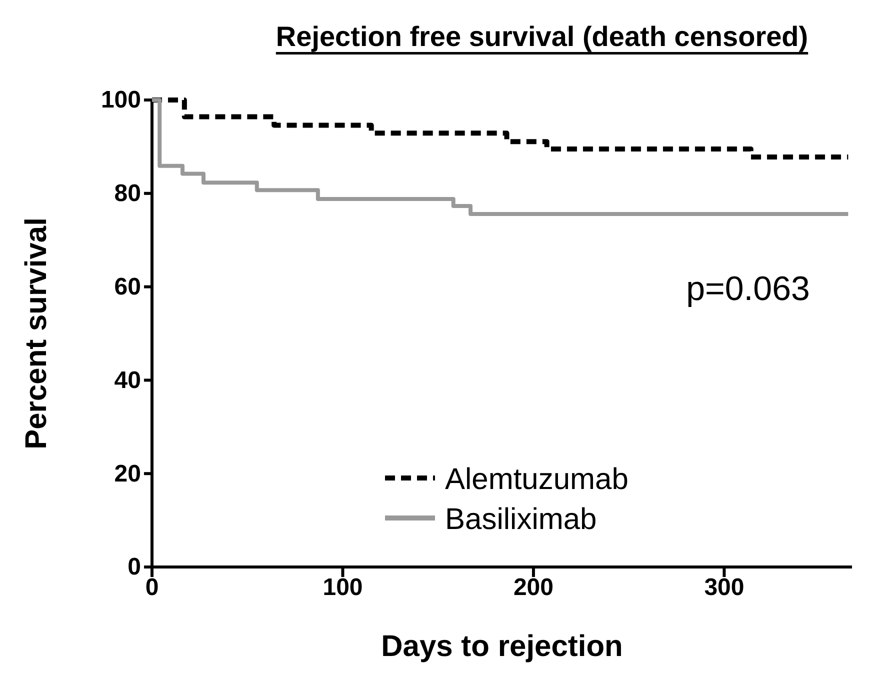 This screenshot has height=676, width=891. Describe the element at coordinates (36, 334) in the screenshot. I see `y-axis-title: Percent survival` at that location.